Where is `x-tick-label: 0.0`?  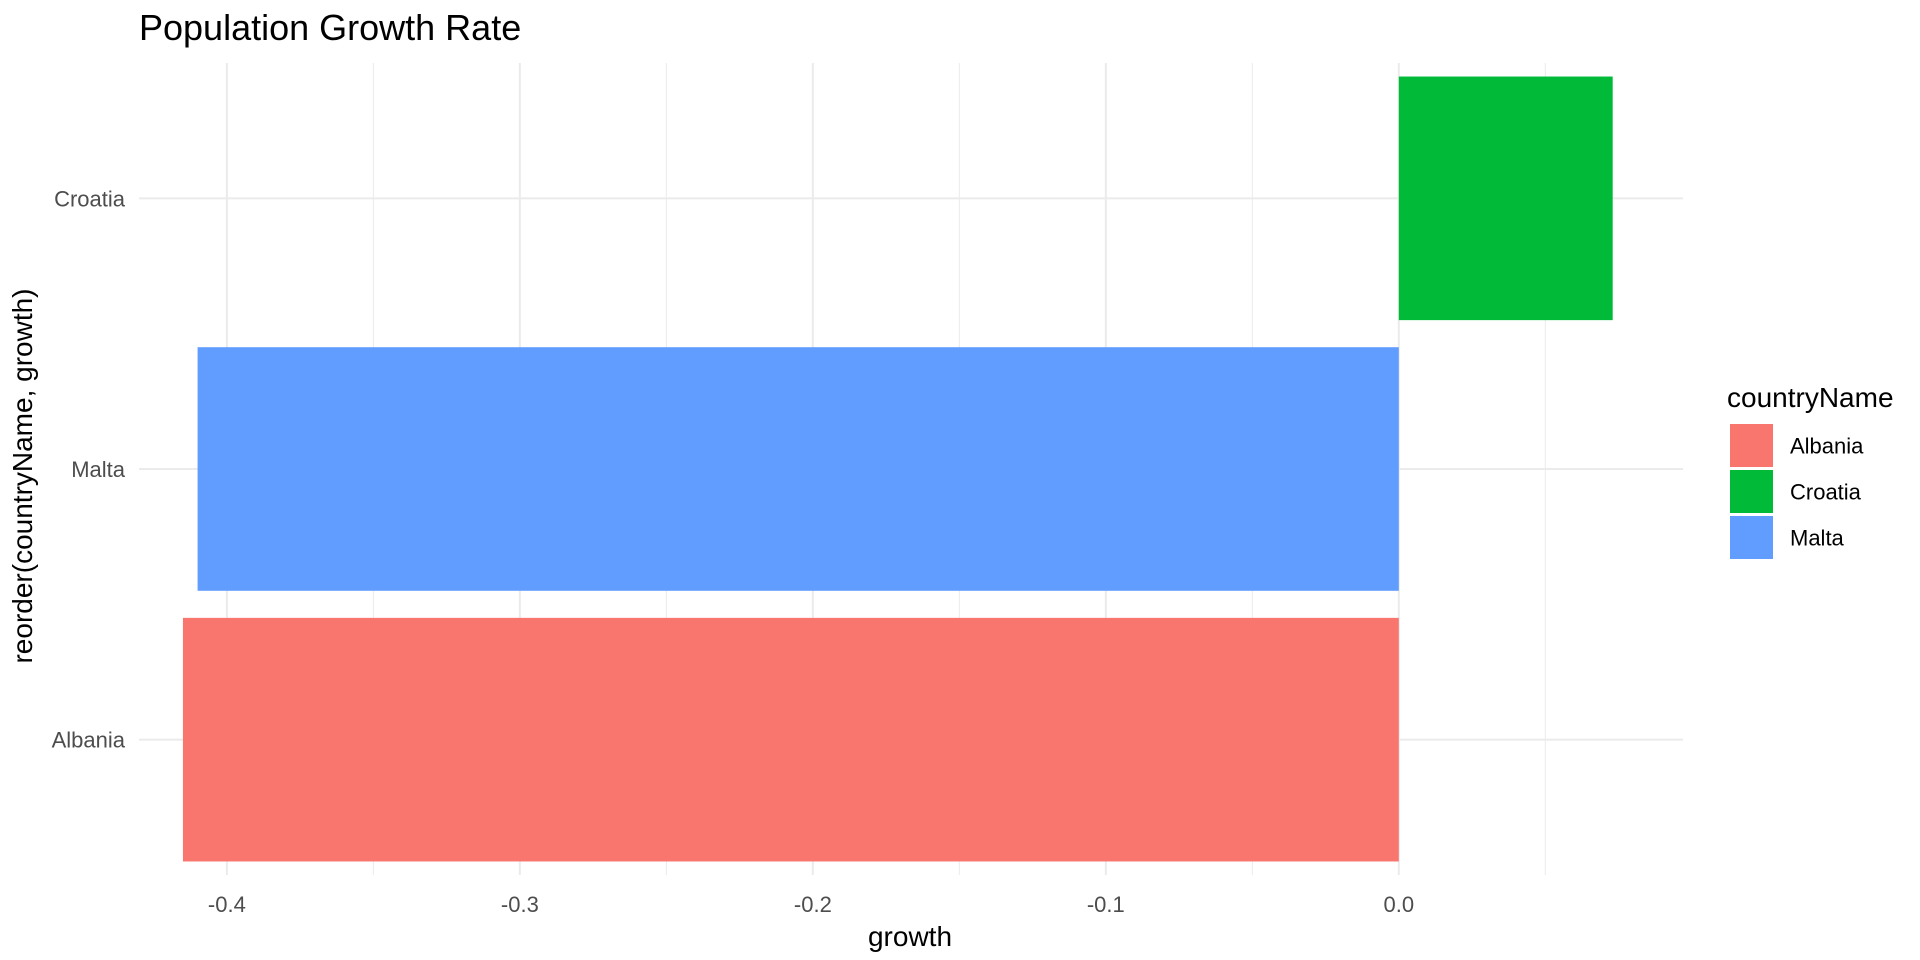 x-tick-label: 0.0 is located at coordinates (1399, 904).